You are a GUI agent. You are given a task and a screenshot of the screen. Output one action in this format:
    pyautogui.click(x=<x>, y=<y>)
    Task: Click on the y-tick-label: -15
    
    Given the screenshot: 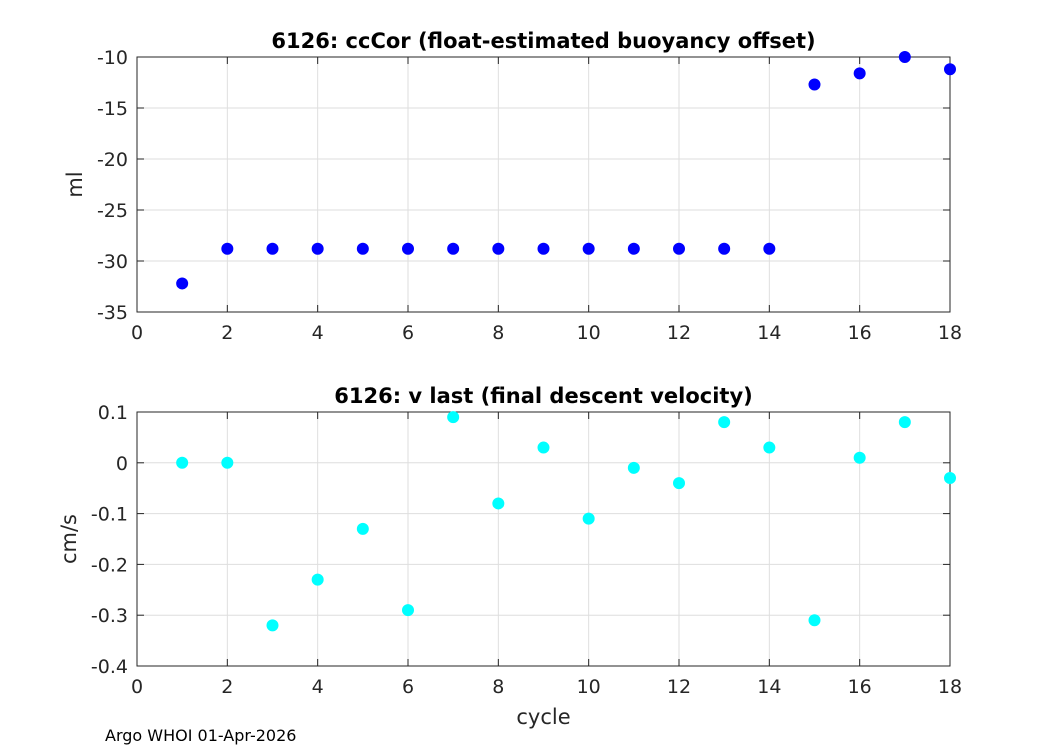 What is the action you would take?
    pyautogui.click(x=112, y=109)
    